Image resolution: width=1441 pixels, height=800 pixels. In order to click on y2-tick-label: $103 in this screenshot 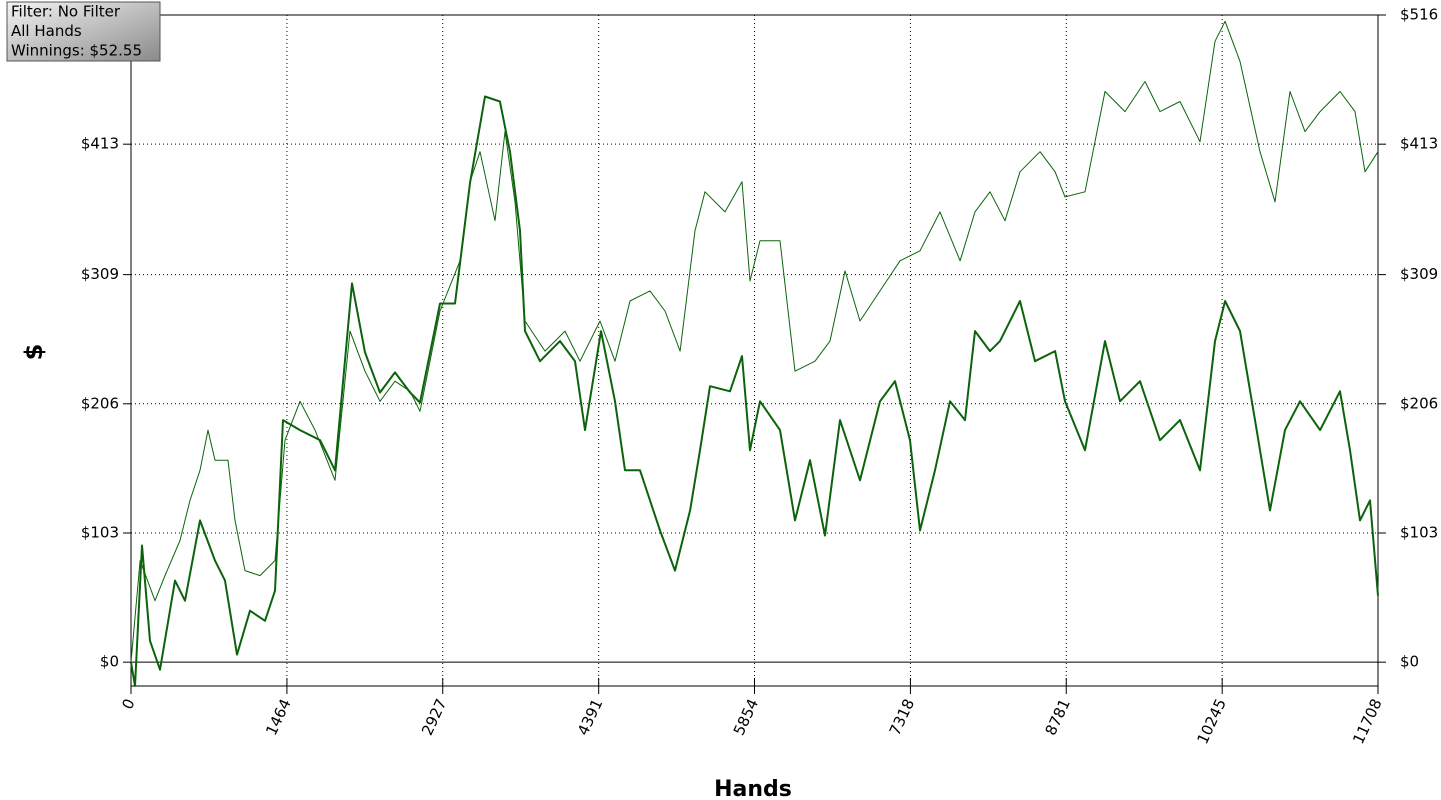, I will do `click(1419, 532)`.